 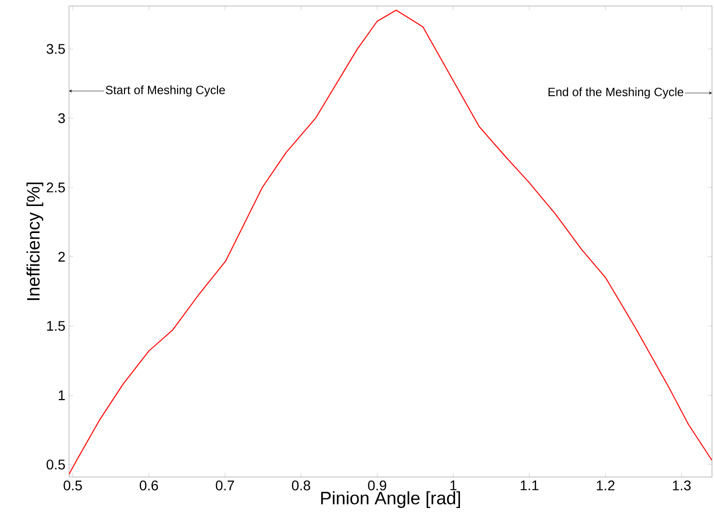 I want to click on x-axis-title: Pinion Angle [rad], so click(x=390, y=499).